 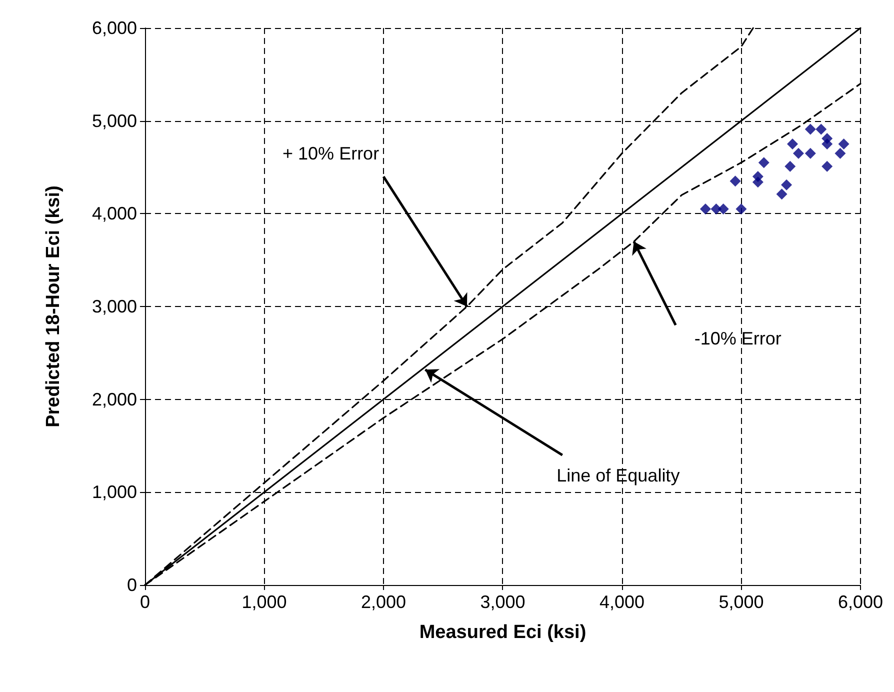 What do you see at coordinates (622, 602) in the screenshot?
I see `x-tick-label: 4,000` at bounding box center [622, 602].